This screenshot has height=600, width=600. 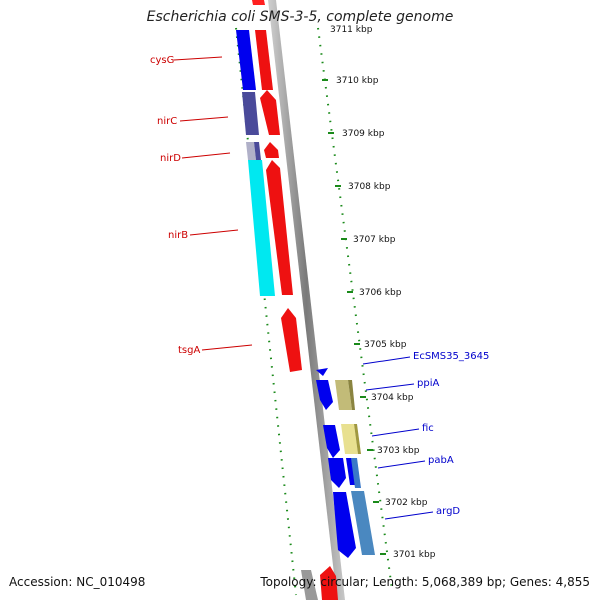 What do you see at coordinates (448, 511) in the screenshot?
I see `gene-label-argD: argD` at bounding box center [448, 511].